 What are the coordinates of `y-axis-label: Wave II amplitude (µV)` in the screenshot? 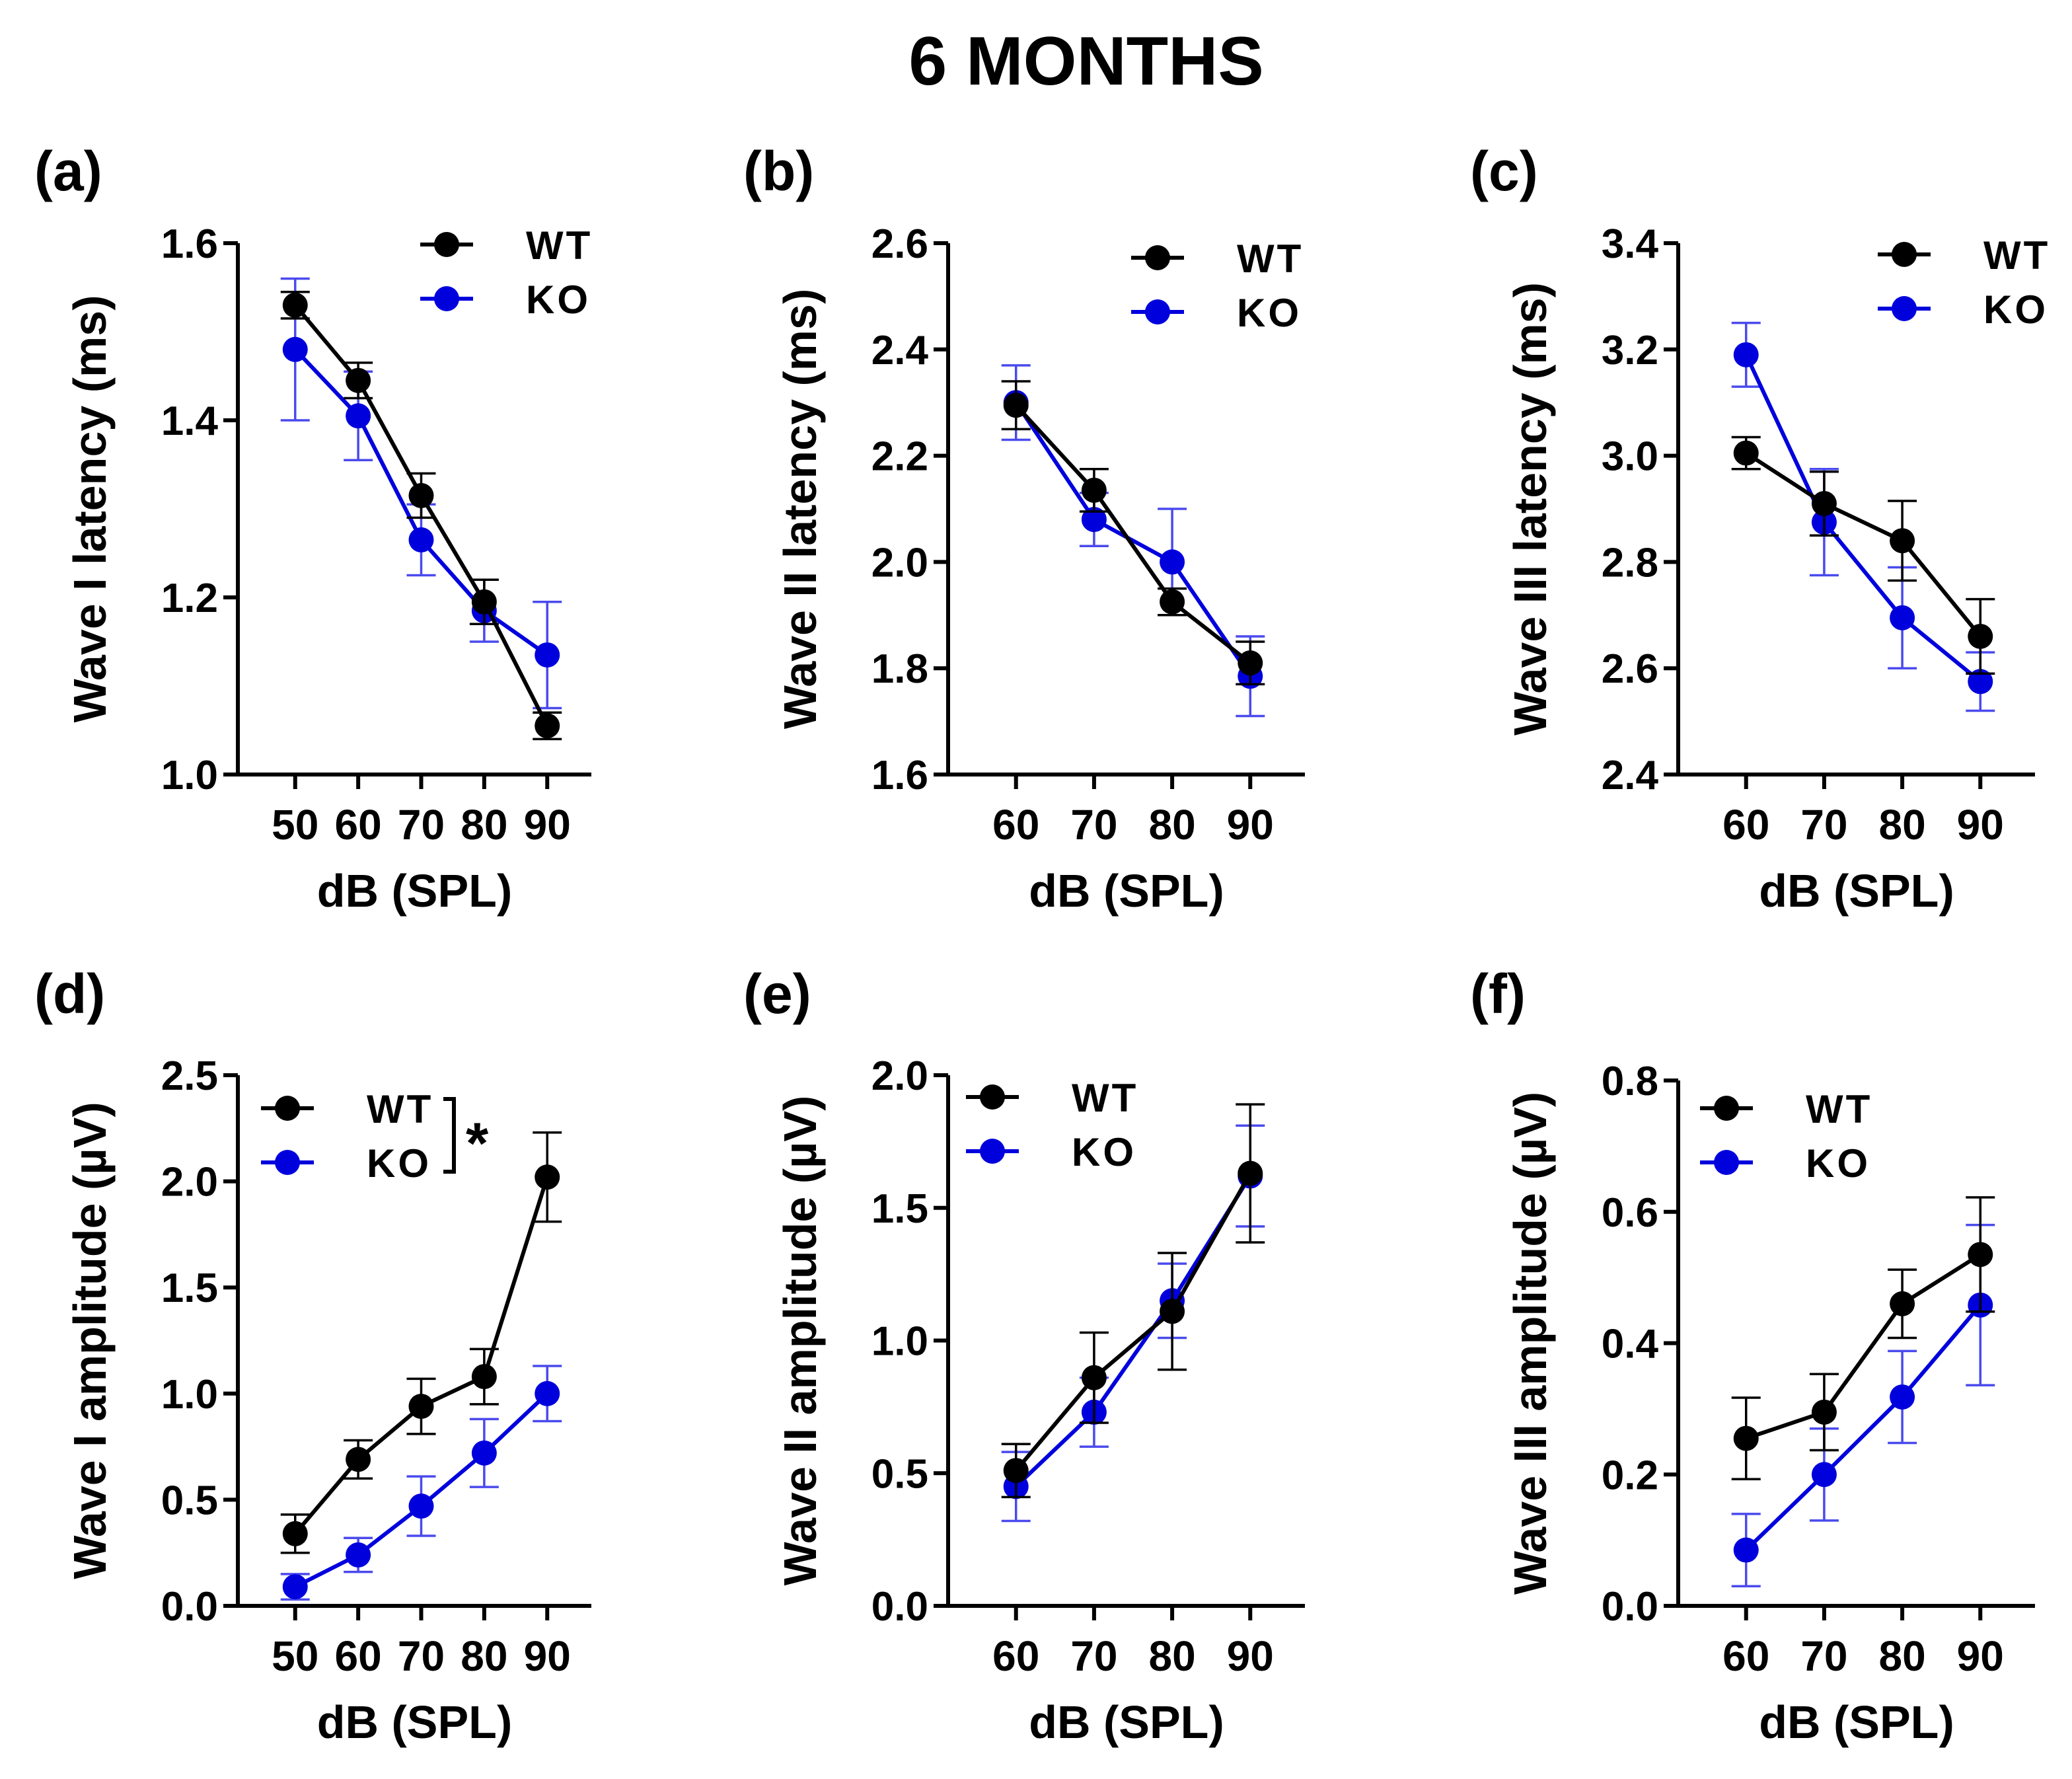 It's located at (800, 1341).